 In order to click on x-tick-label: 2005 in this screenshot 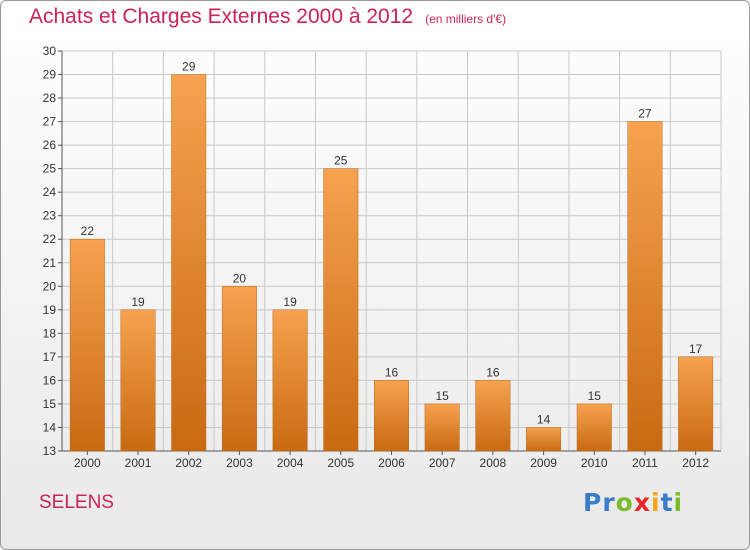, I will do `click(340, 463)`.